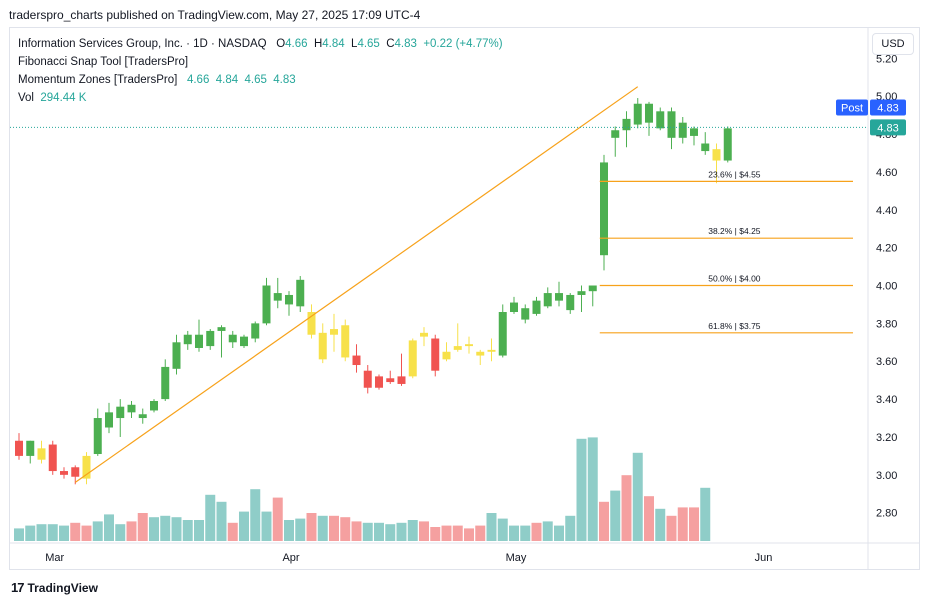 Image resolution: width=930 pixels, height=606 pixels. Describe the element at coordinates (734, 231) in the screenshot. I see `fib-level-label: 38.2% | $4.25` at that location.